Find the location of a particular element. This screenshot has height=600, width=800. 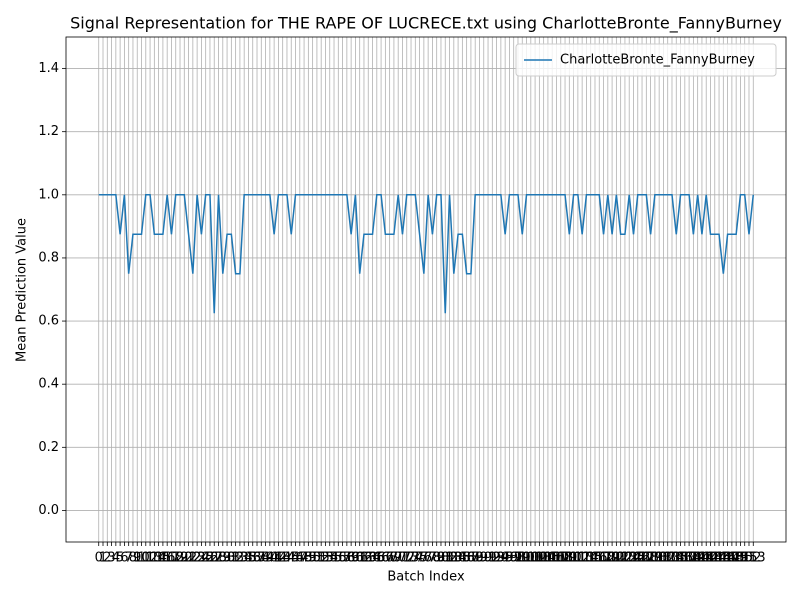

x-tick-label: 109 is located at coordinates (565, 558).